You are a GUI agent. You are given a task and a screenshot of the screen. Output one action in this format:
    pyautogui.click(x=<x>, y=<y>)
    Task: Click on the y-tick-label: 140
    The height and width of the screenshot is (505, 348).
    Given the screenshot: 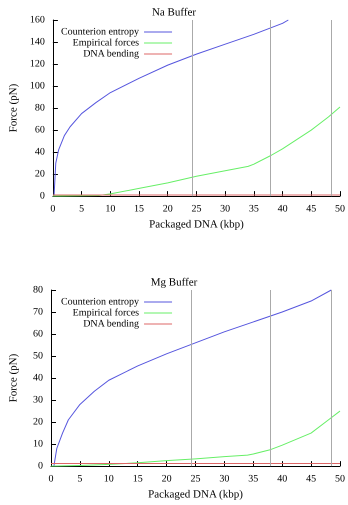 What is the action you would take?
    pyautogui.click(x=37, y=42)
    